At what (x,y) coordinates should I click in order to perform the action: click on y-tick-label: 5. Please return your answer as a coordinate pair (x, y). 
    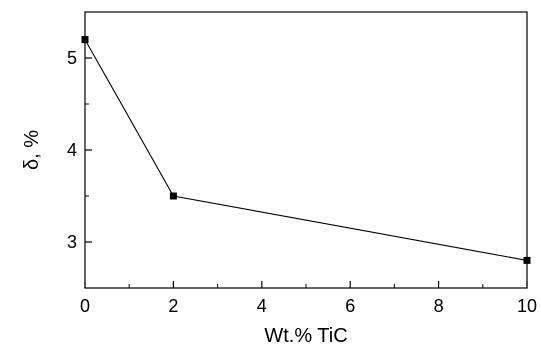
    Looking at the image, I should click on (72, 58).